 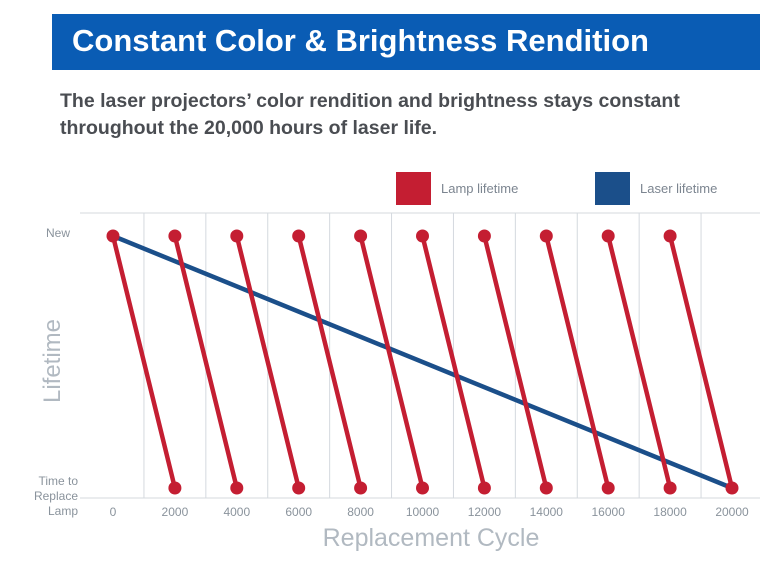 What do you see at coordinates (670, 512) in the screenshot?
I see `x-tick-label: 18000` at bounding box center [670, 512].